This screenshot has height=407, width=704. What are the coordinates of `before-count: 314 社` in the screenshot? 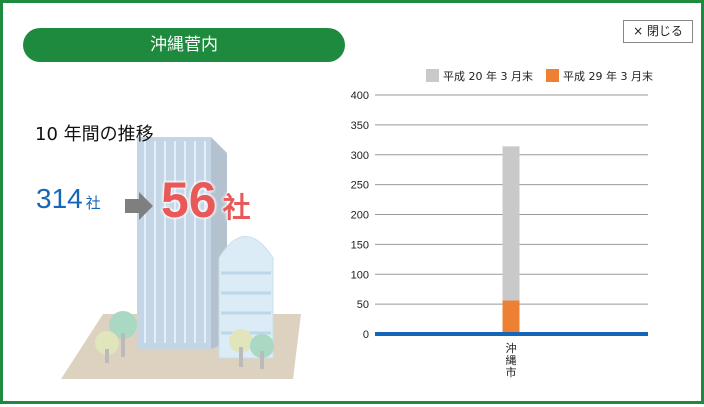 It's located at (68, 199).